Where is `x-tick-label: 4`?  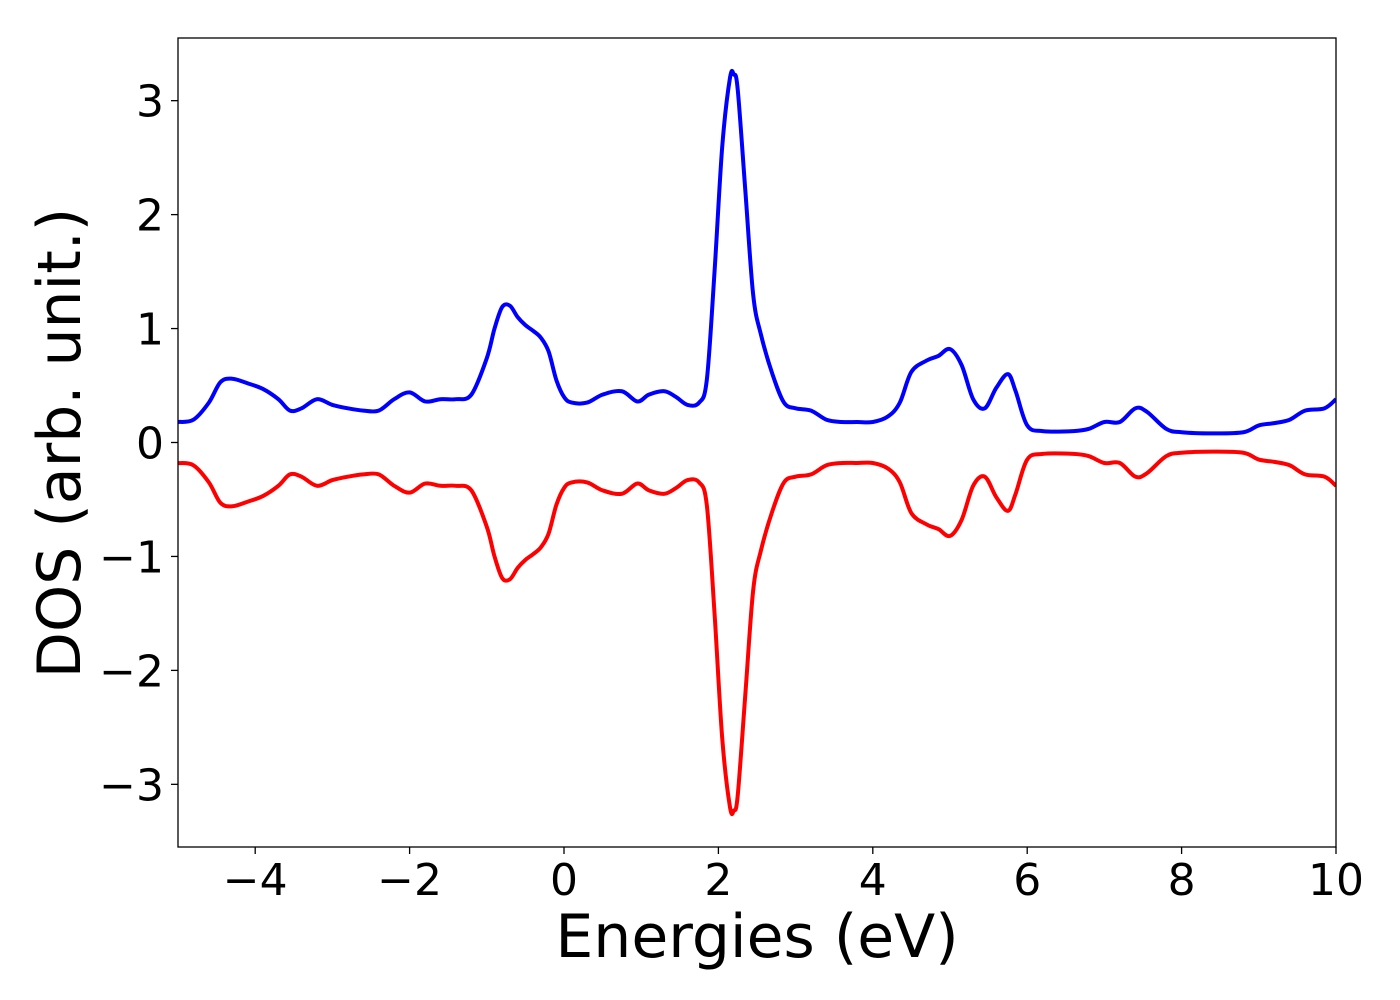
x-tick-label: 4 is located at coordinates (873, 880).